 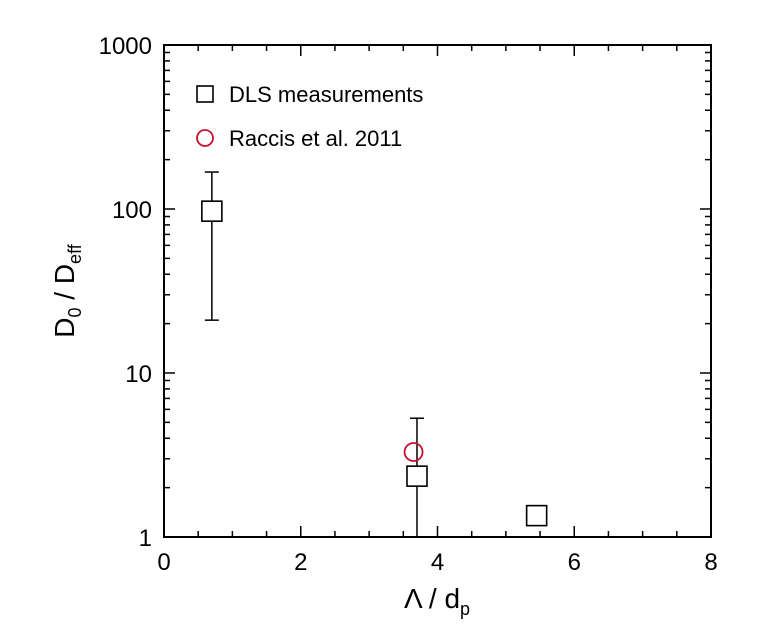 I want to click on y-tick-label: 1000, so click(x=125, y=46).